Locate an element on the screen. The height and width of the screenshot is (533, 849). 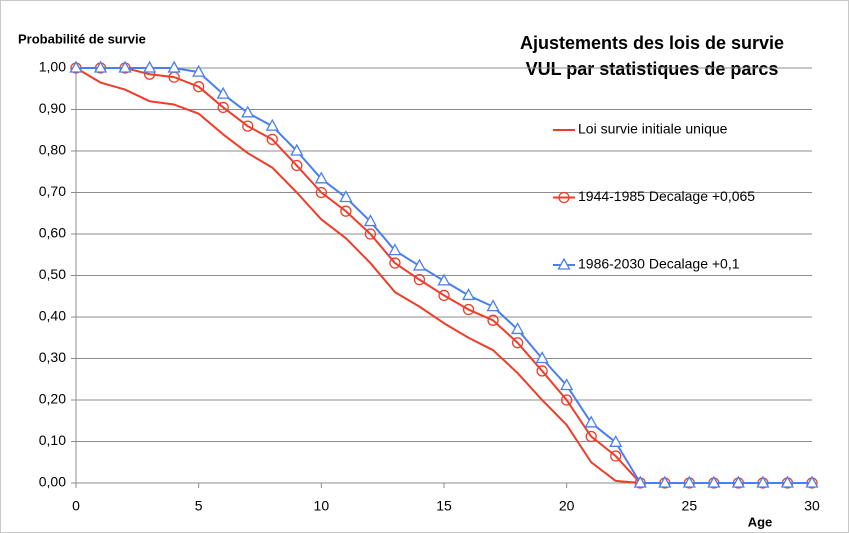
chart-title: VUL par statistiques de parcs is located at coordinates (652, 69).